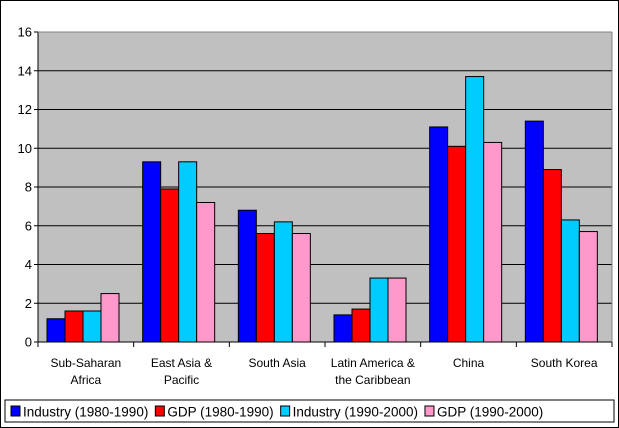 The image size is (619, 428). What do you see at coordinates (564, 363) in the screenshot?
I see `x-tick-label: South Korea` at bounding box center [564, 363].